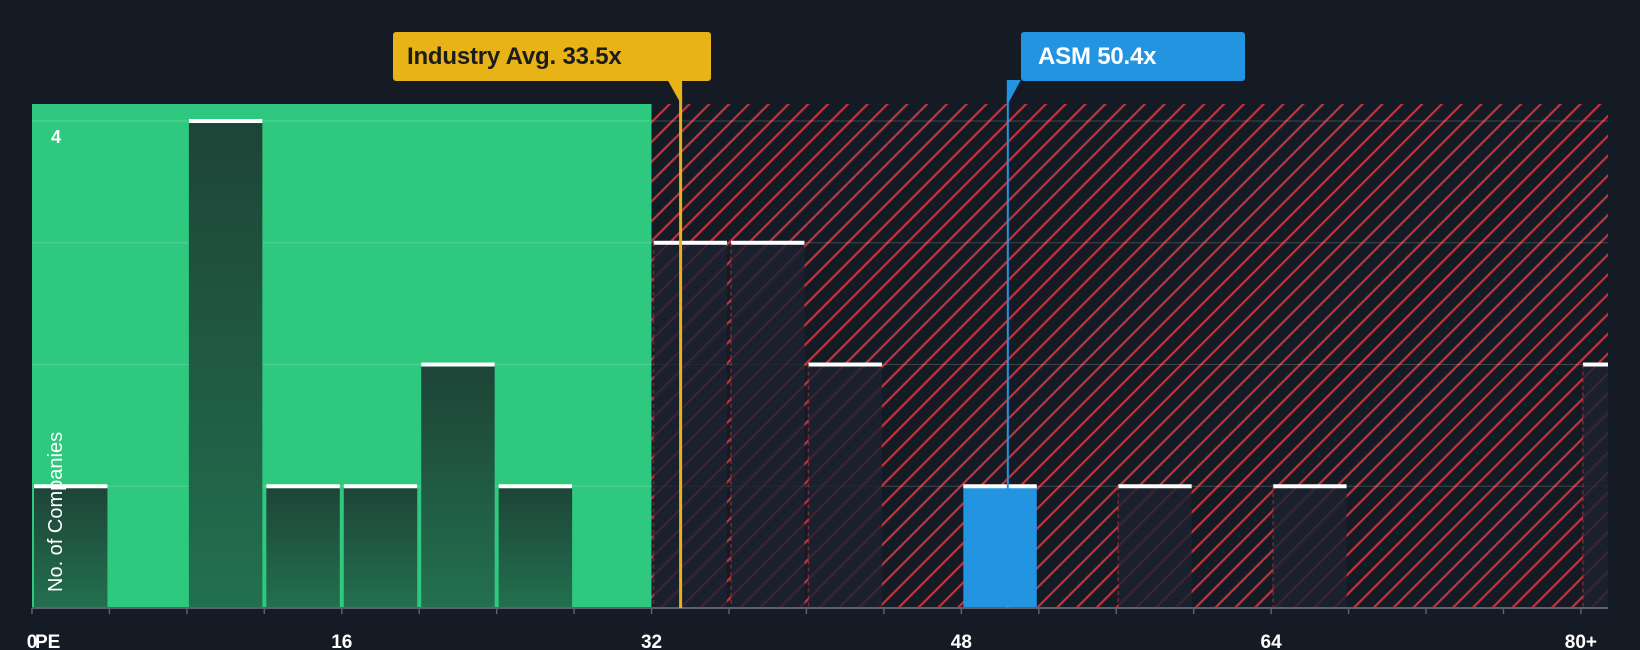 The width and height of the screenshot is (1640, 650). Describe the element at coordinates (651, 641) in the screenshot. I see `x-tick-label: 32` at that location.